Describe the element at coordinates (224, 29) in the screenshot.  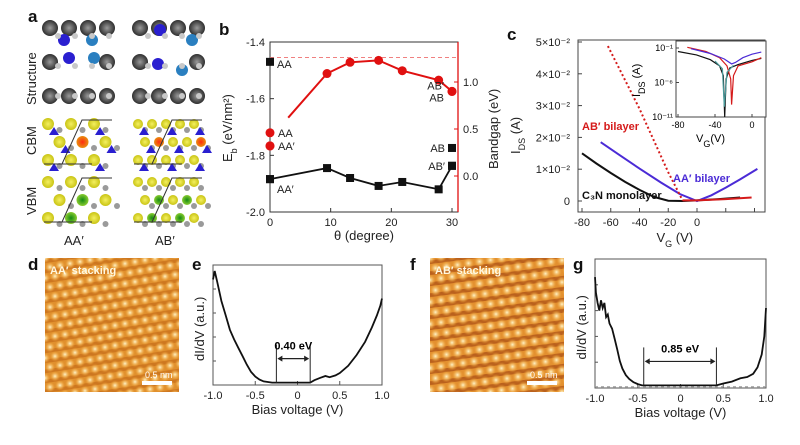
I see `panel-label-b: b` at that location.